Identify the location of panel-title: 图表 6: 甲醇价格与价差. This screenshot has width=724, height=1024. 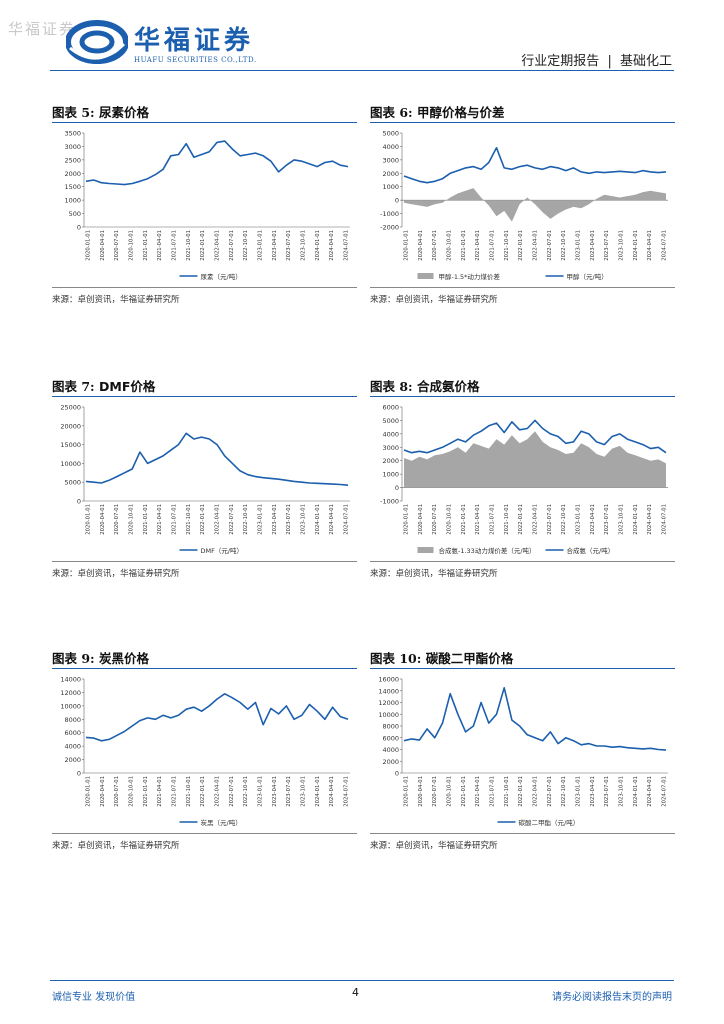
(522, 111).